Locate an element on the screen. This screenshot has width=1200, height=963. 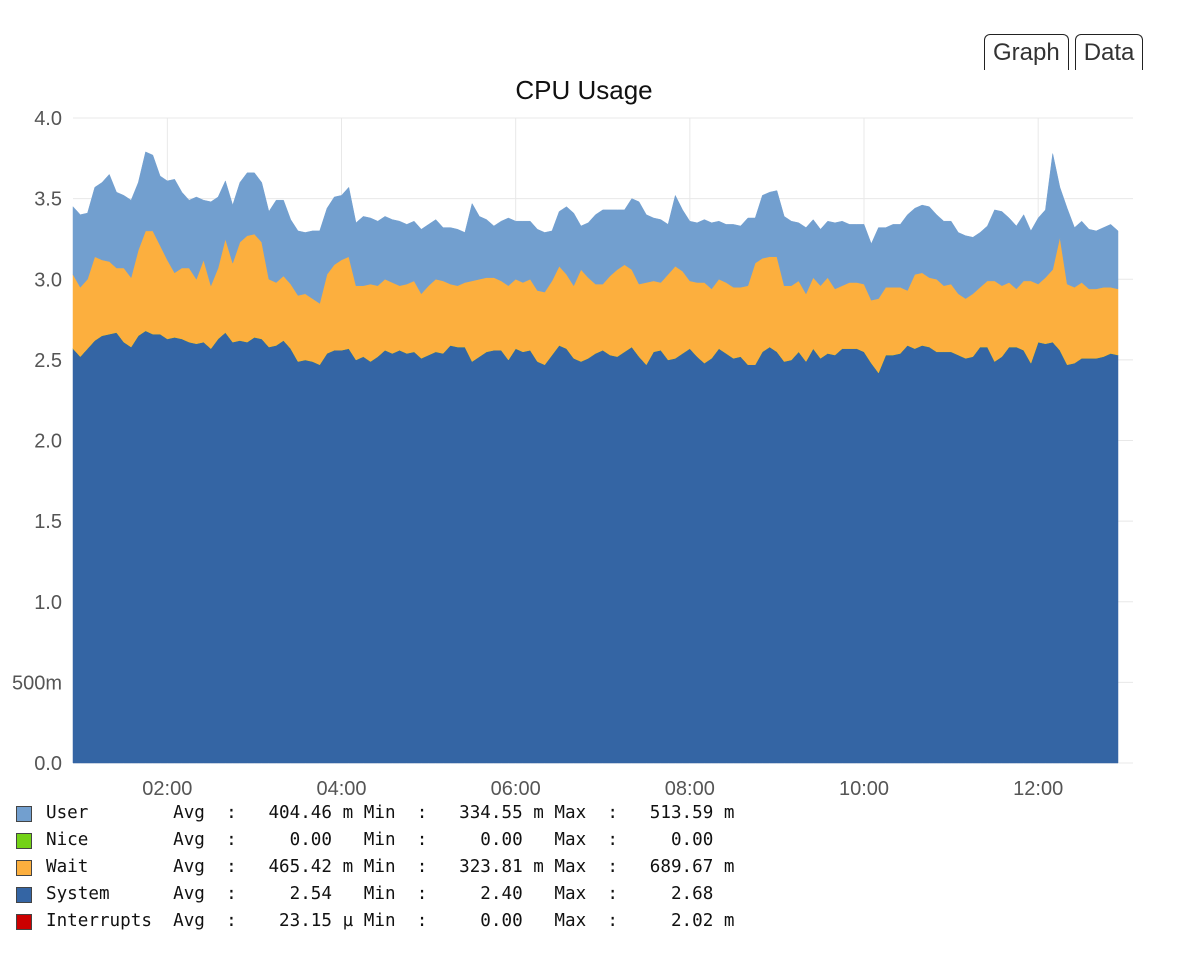
tab-graph: Graph is located at coordinates (1026, 52).